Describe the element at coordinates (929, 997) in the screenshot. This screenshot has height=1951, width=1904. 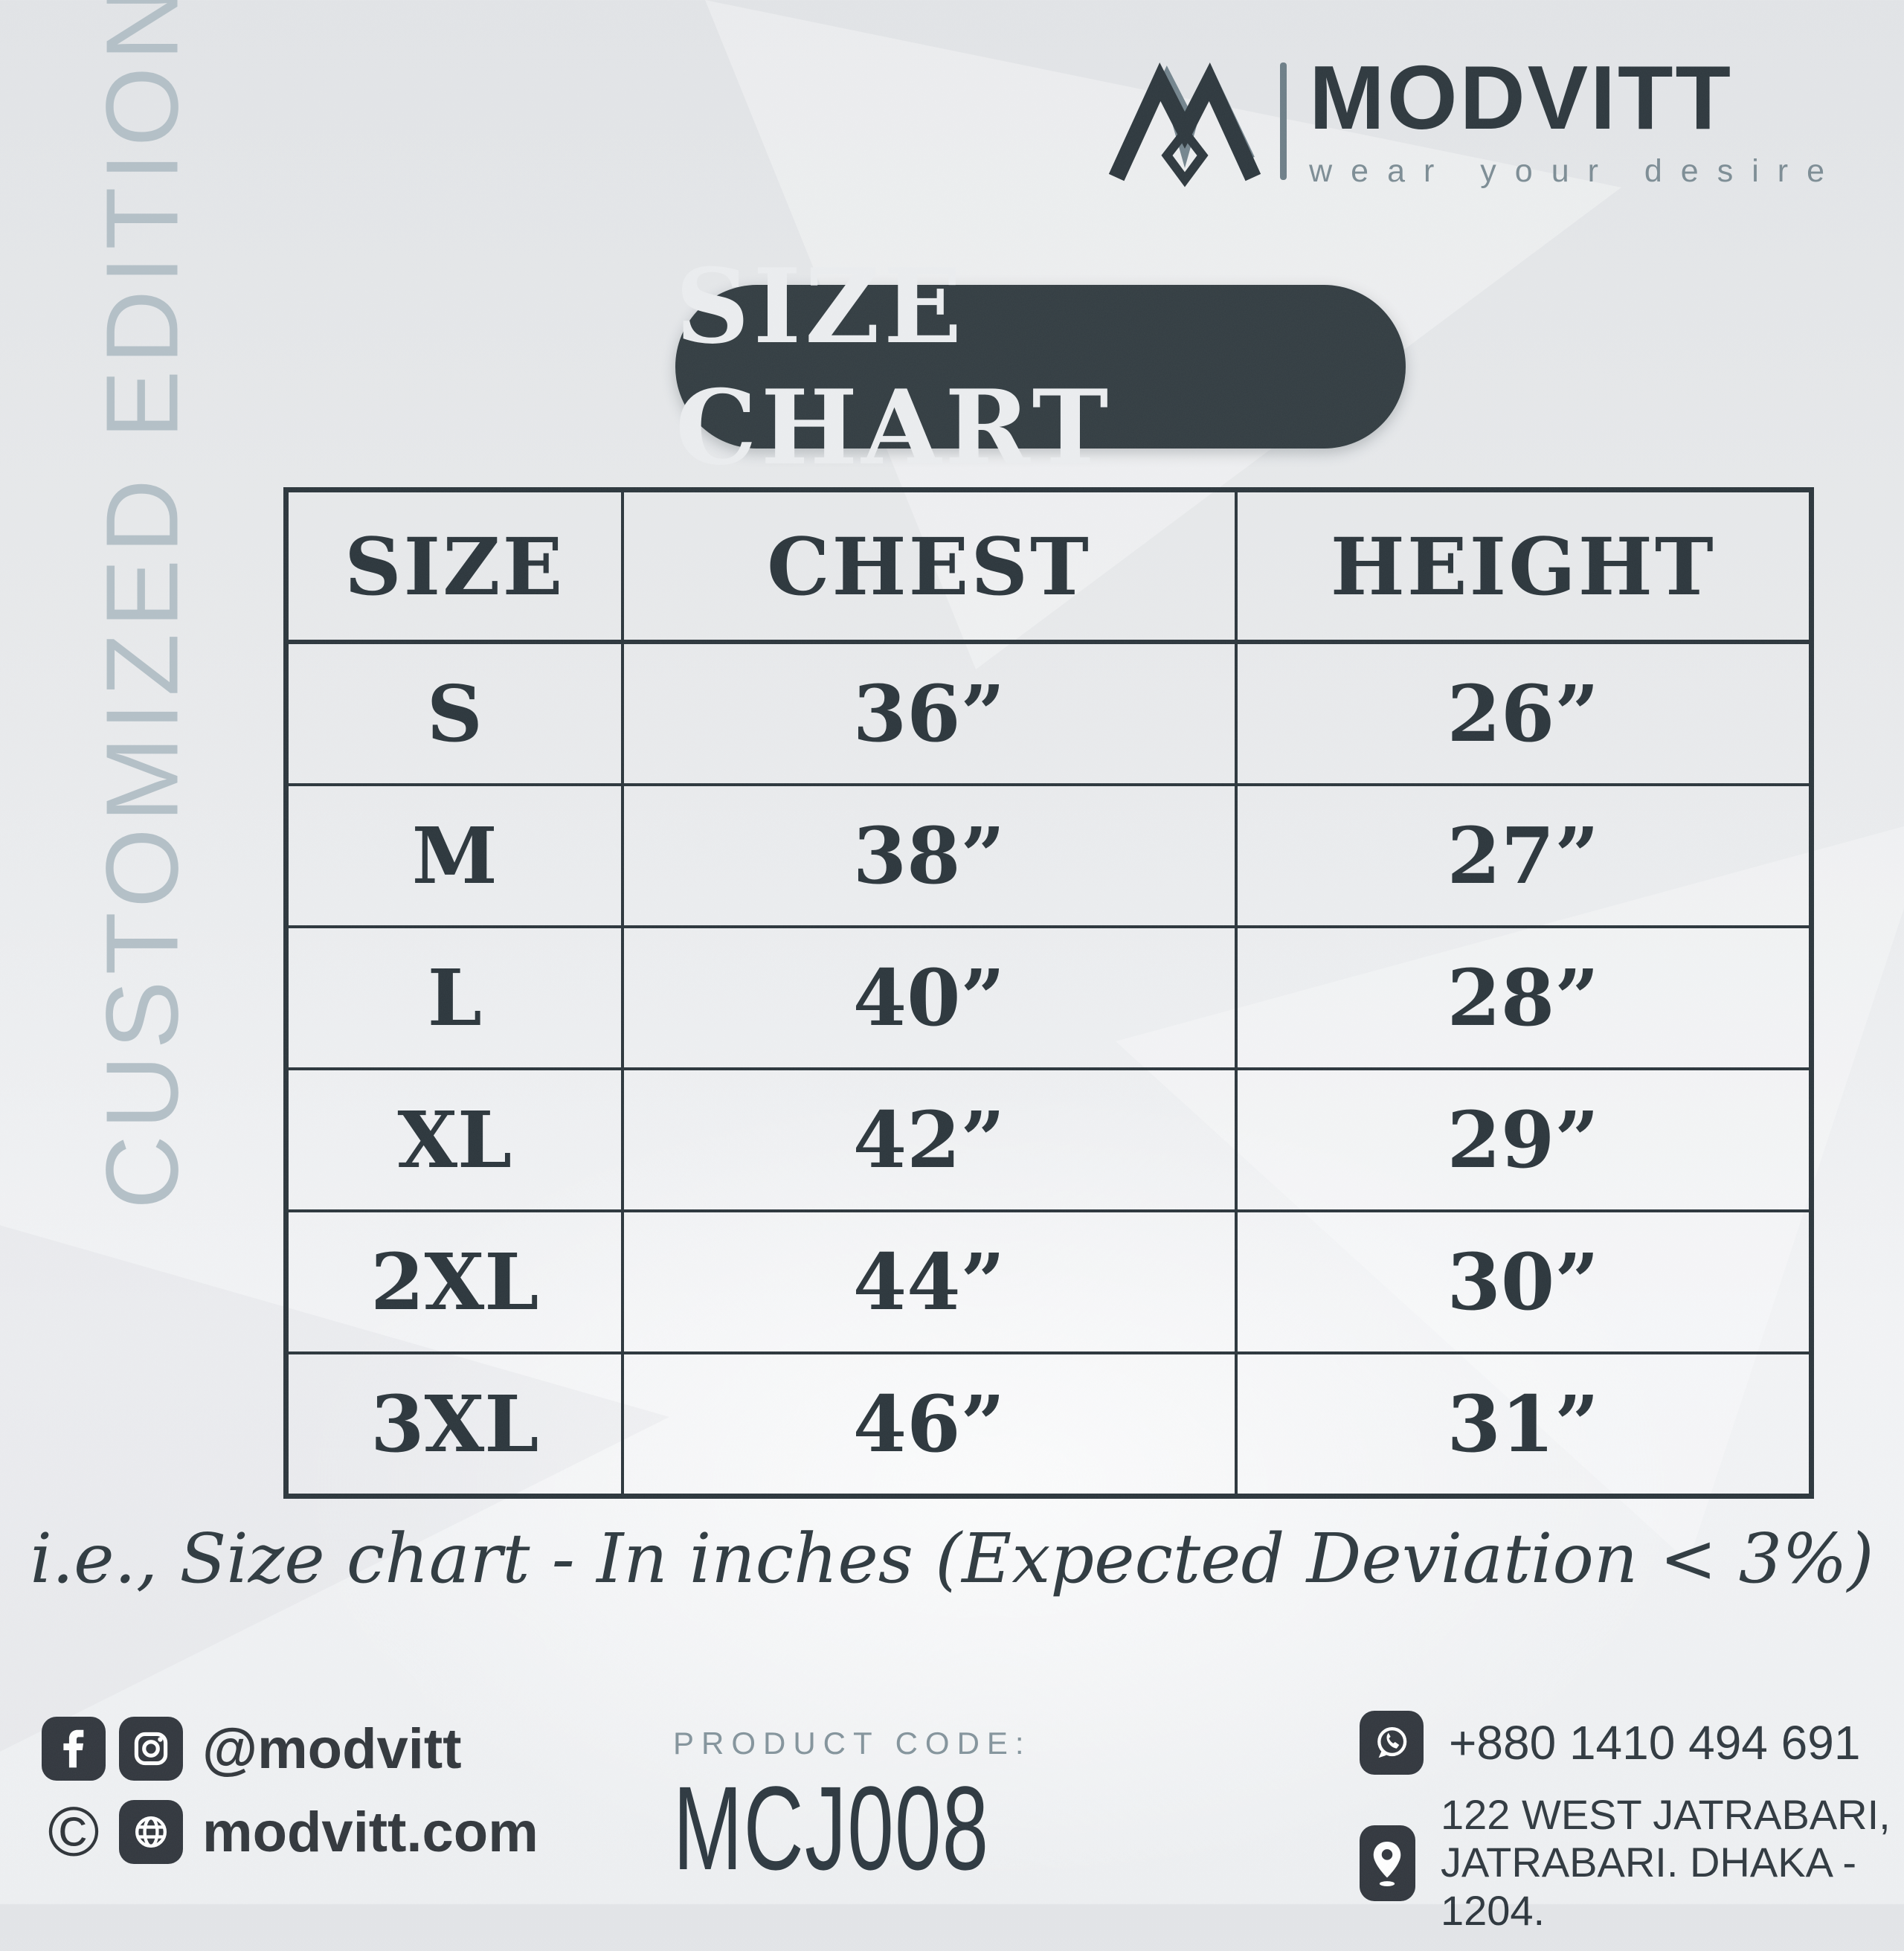
I see `cell-chest: 40”` at that location.